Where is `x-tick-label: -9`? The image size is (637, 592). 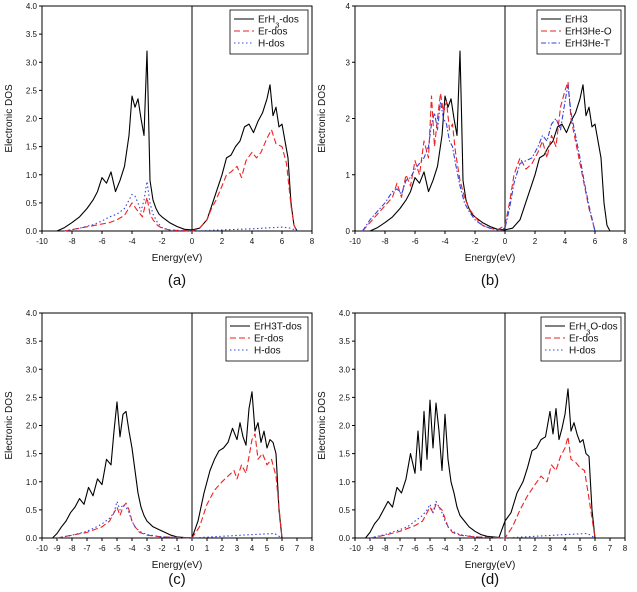
x-tick-label: -9 is located at coordinates (370, 548).